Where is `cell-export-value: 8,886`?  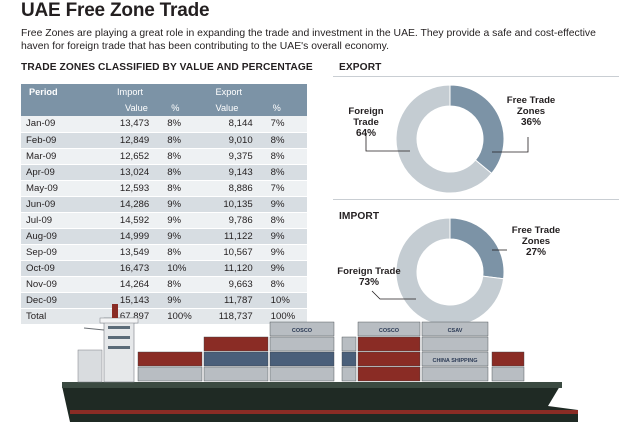
cell-export-value: 8,886 is located at coordinates (234, 188).